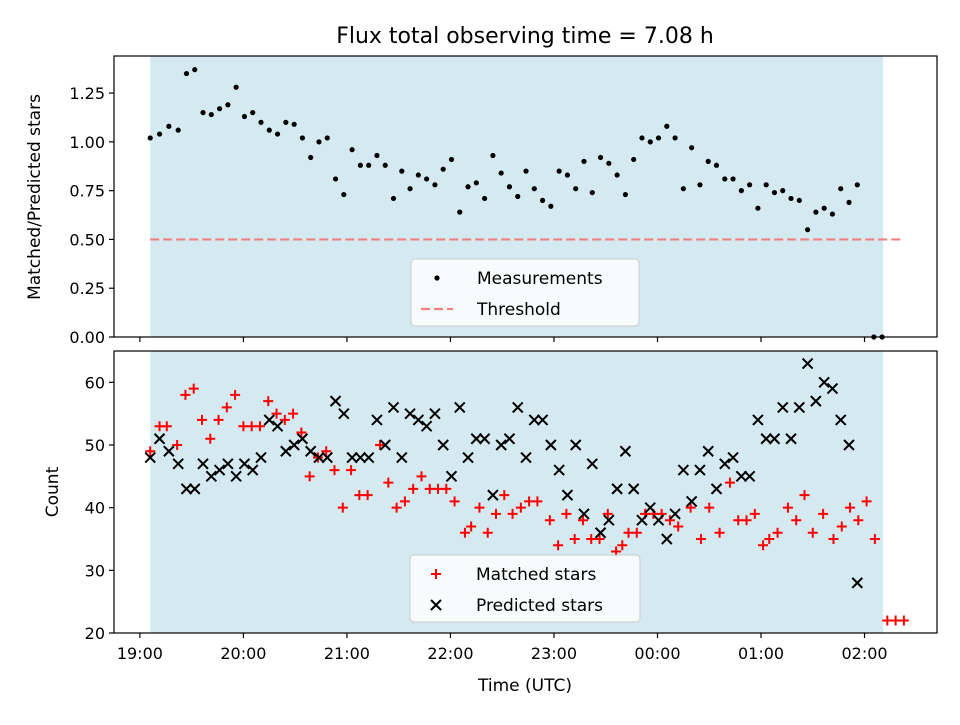  Describe the element at coordinates (87, 191) in the screenshot. I see `top-y-tick-label: 0.75` at that location.